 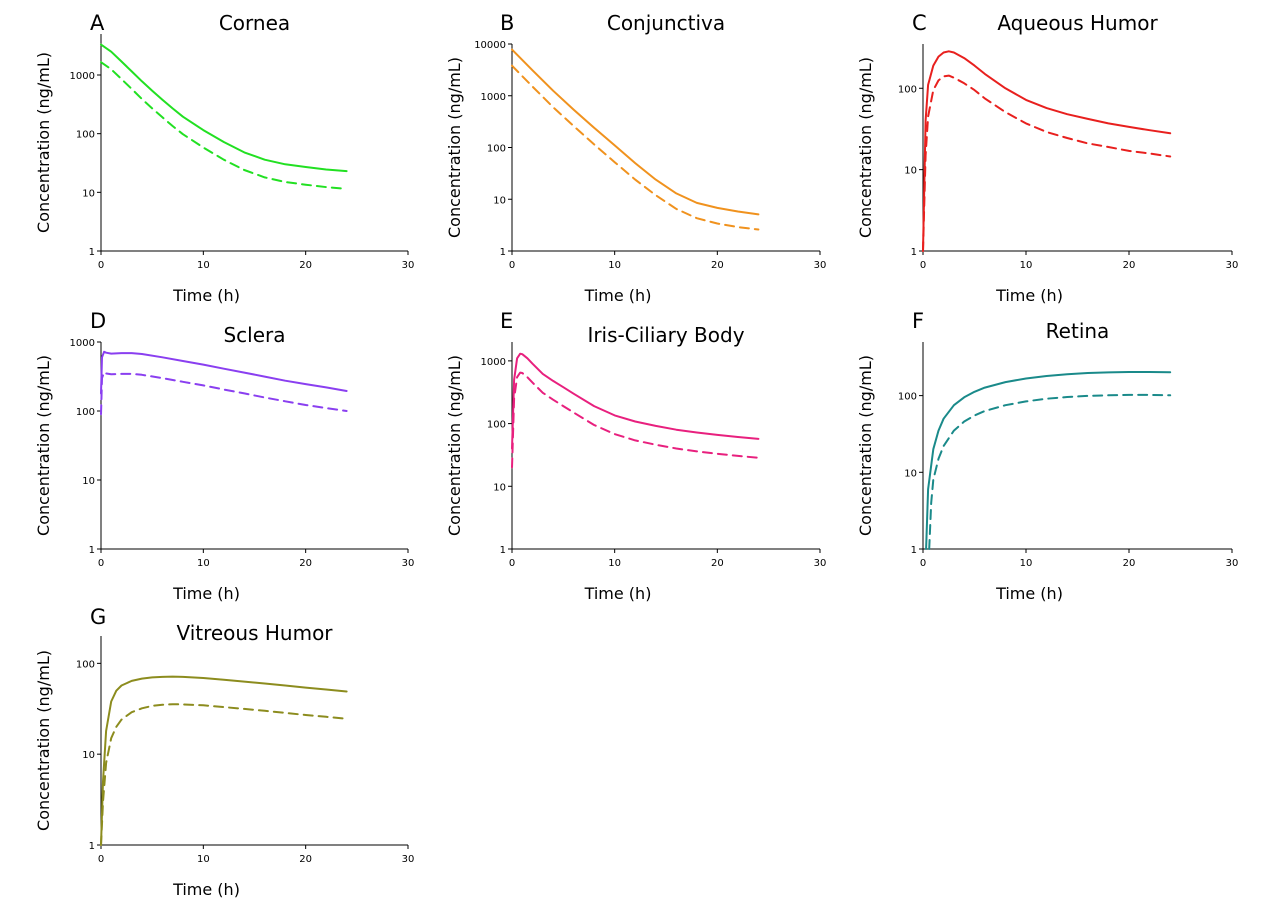 I want to click on panel-letter-D: D, so click(x=98, y=321).